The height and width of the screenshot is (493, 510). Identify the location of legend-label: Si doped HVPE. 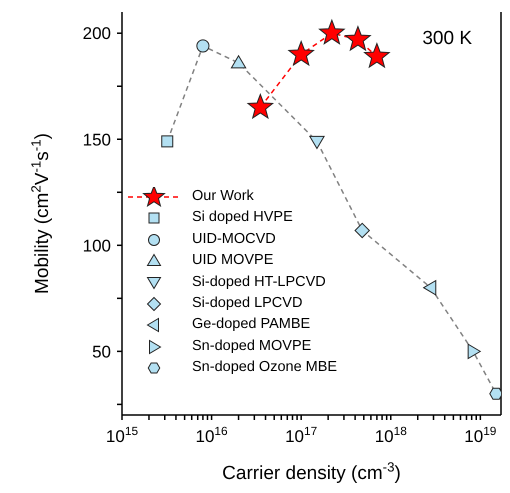
(242, 218).